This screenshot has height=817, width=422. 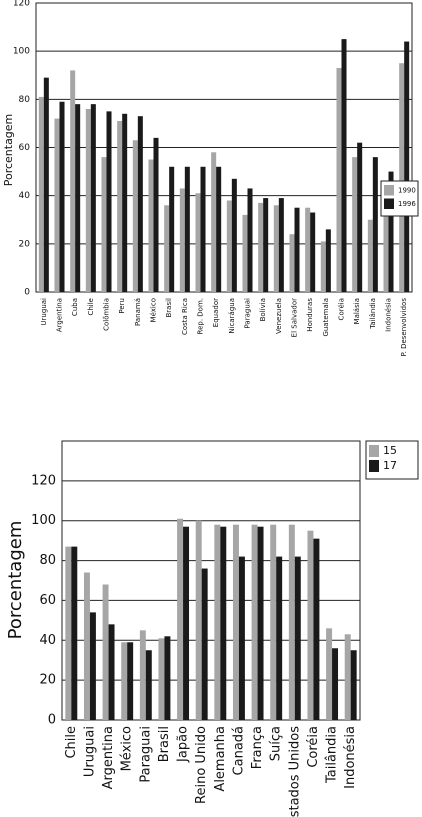 I want to click on x-tick-label: El Salvador, so click(x=295, y=317).